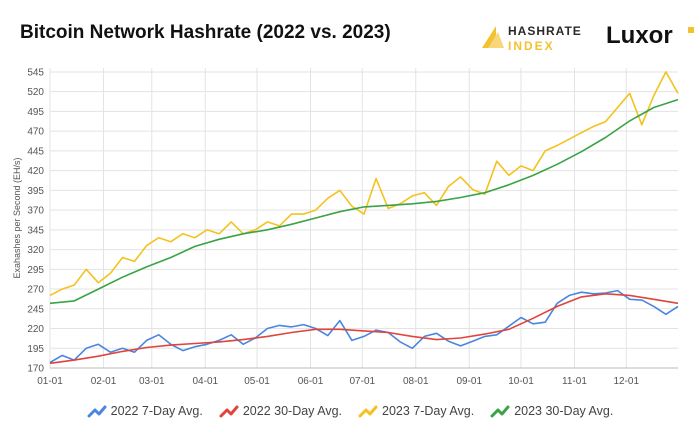  What do you see at coordinates (35, 171) in the screenshot?
I see `y-tick-label: 420` at bounding box center [35, 171].